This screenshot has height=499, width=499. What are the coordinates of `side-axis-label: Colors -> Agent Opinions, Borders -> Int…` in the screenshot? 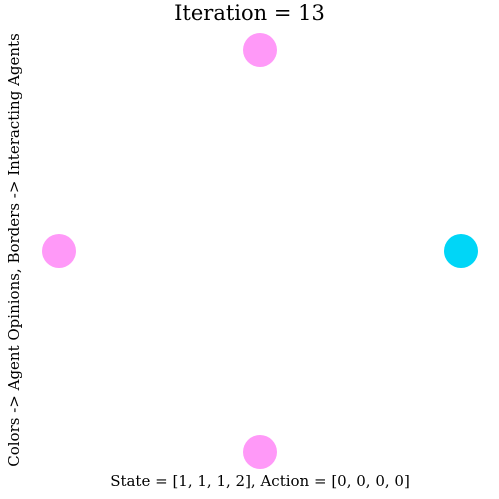 It's located at (14, 250).